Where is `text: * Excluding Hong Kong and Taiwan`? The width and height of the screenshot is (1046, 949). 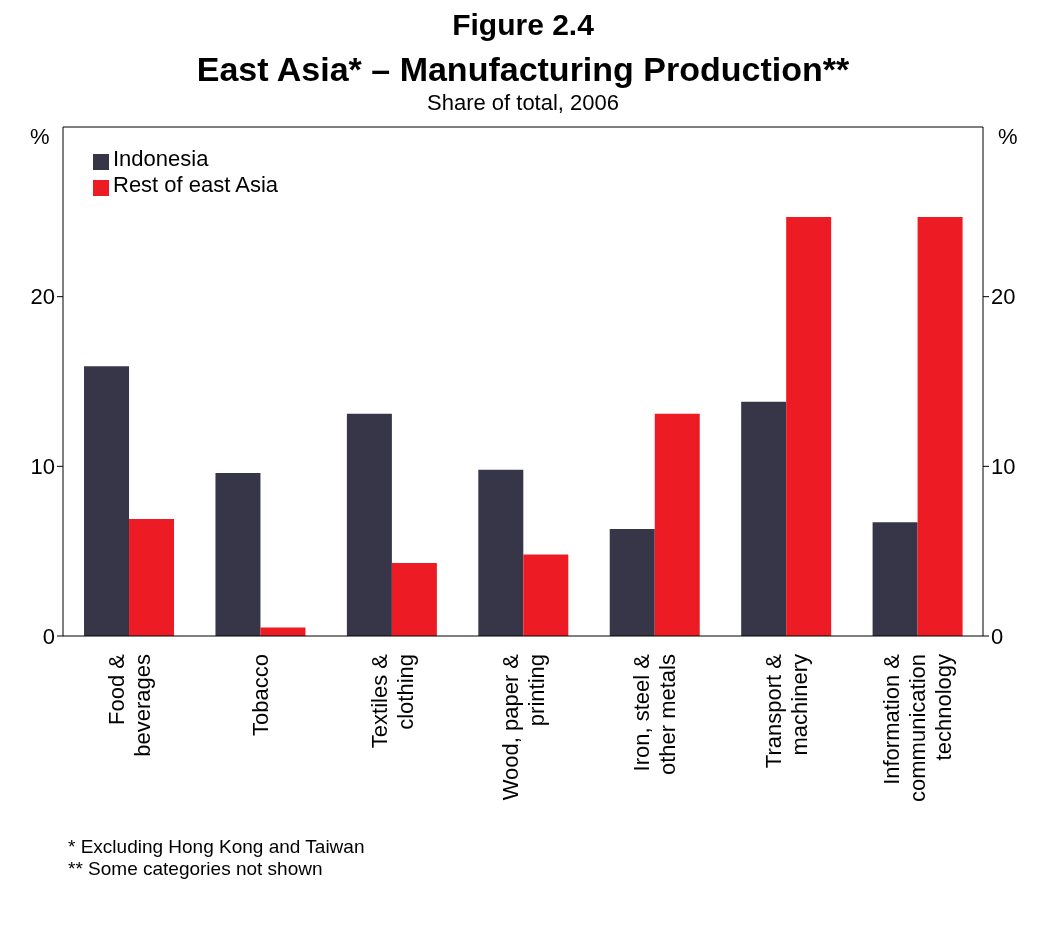
text: * Excluding Hong Kong and Taiwan is located at coordinates (217, 847).